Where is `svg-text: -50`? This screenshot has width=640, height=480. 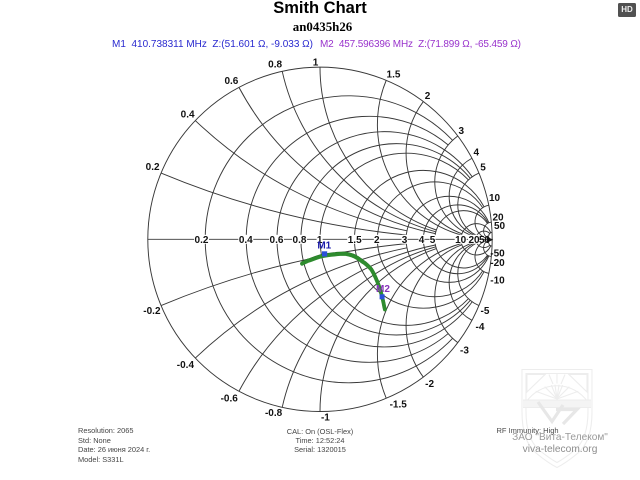 svg-text: -50 is located at coordinates (497, 254).